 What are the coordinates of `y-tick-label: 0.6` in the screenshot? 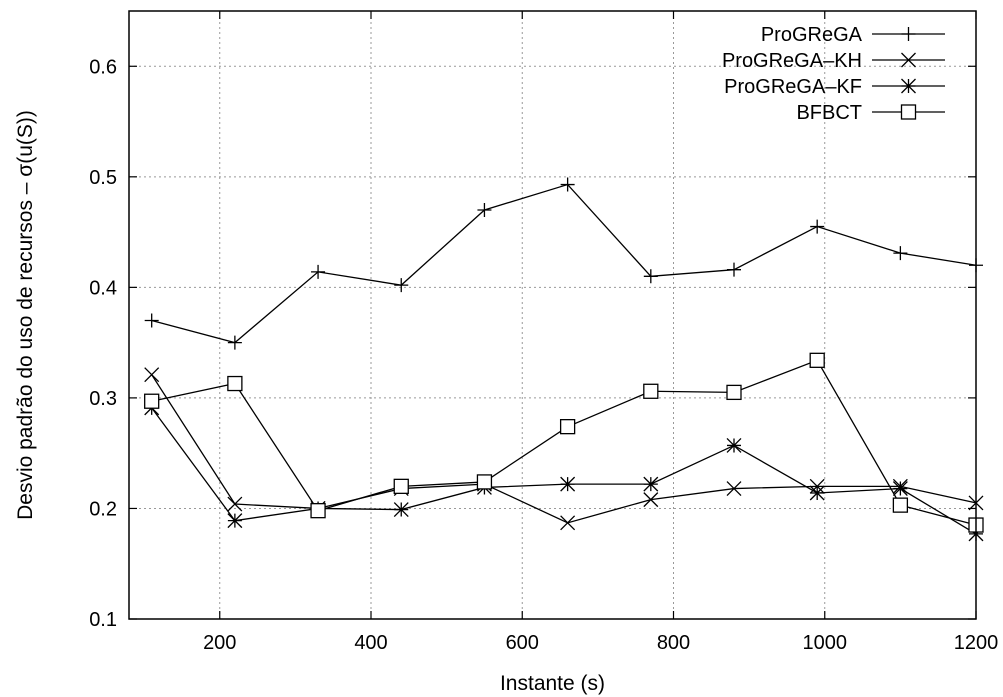 It's located at (103, 67).